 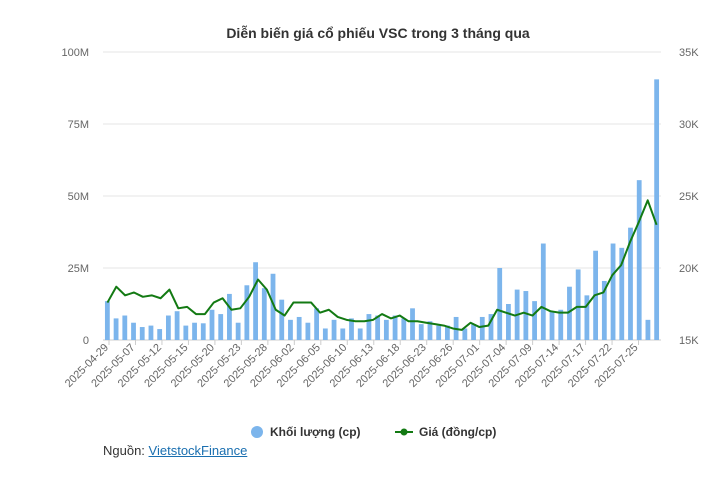 What do you see at coordinates (78, 125) in the screenshot?
I see `y-left-tick-label: 75M` at bounding box center [78, 125].